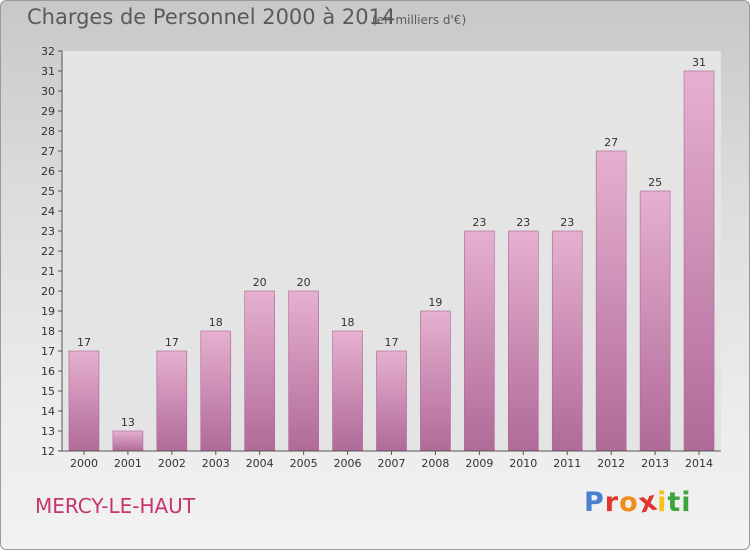 The height and width of the screenshot is (550, 750). Describe the element at coordinates (611, 142) in the screenshot. I see `data-label-2012: 27` at that location.